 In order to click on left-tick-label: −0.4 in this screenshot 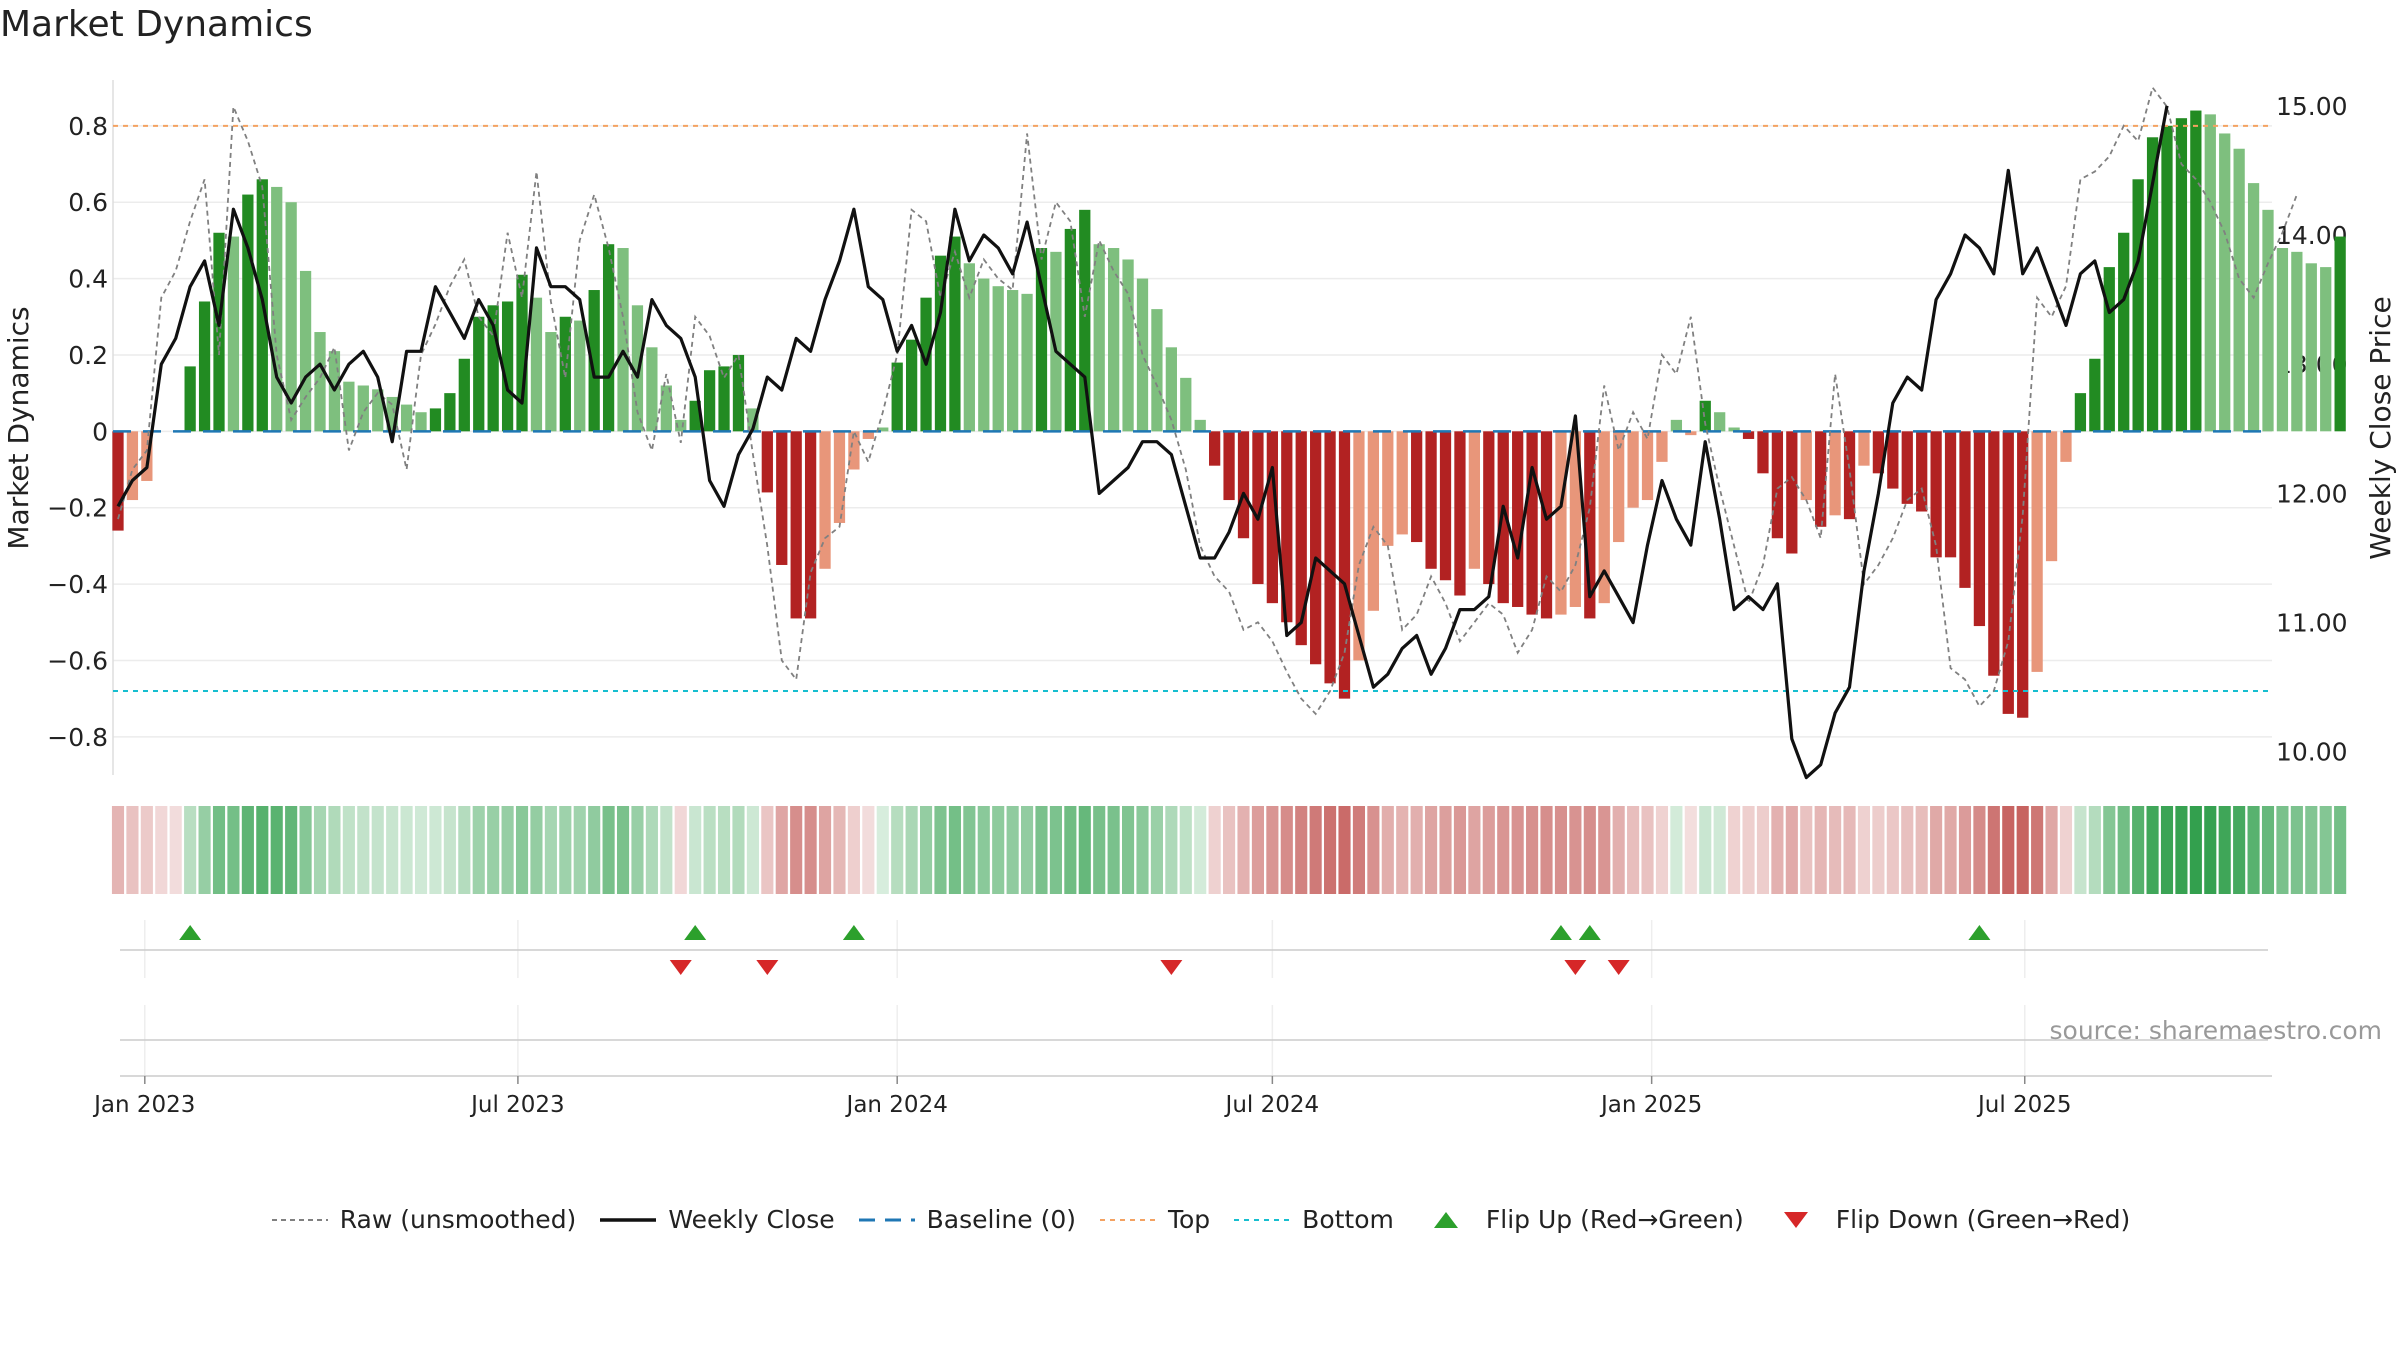, I will do `click(77, 584)`.